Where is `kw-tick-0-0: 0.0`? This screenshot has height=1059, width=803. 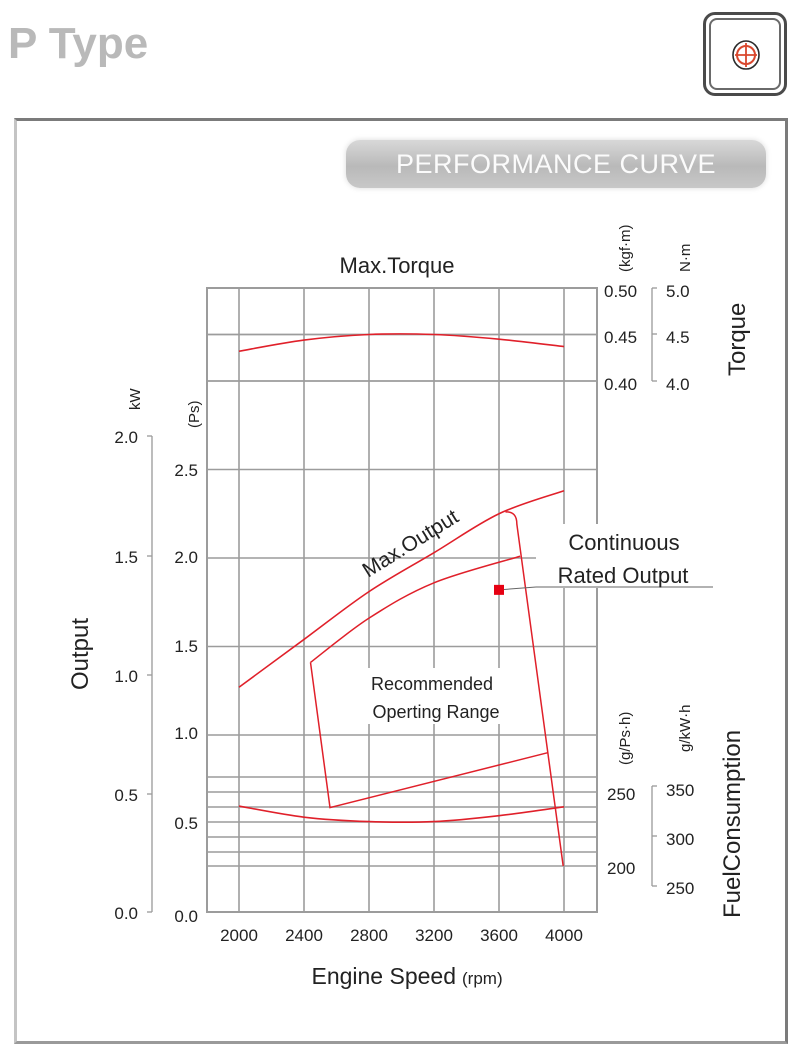 kw-tick-0-0: 0.0 is located at coordinates (126, 913).